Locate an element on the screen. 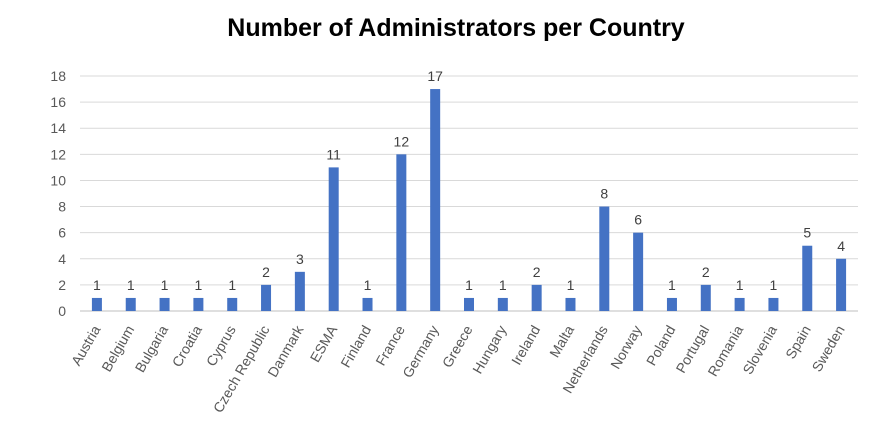  data-label: 8 is located at coordinates (604, 194).